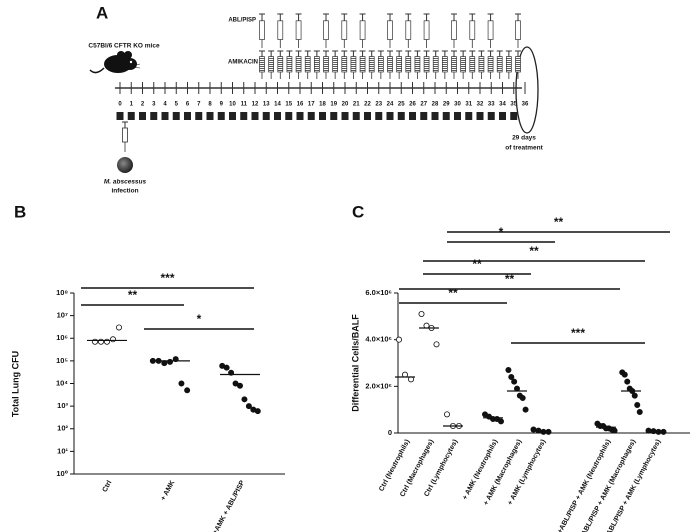 Image resolution: width=696 pixels, height=532 pixels. What do you see at coordinates (513, 105) in the screenshot?
I see `day-label: 35` at bounding box center [513, 105].